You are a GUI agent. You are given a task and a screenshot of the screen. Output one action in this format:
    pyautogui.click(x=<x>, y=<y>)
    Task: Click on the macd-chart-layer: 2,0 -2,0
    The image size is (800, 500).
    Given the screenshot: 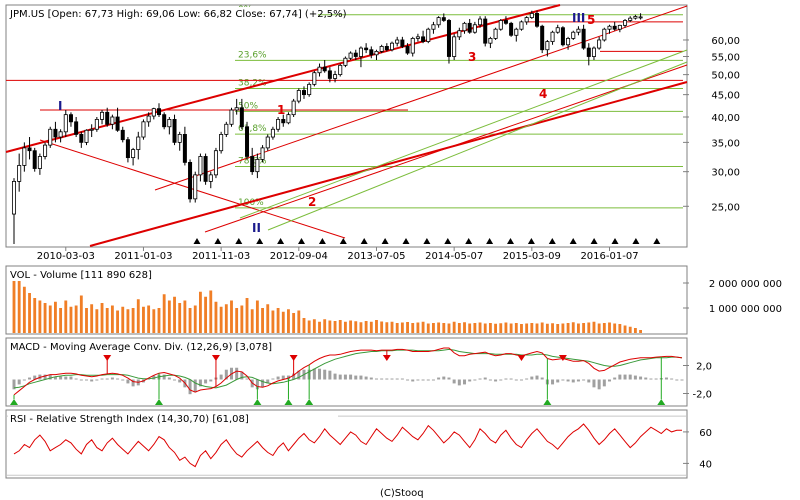 What is the action you would take?
    pyautogui.click(x=361, y=376)
    